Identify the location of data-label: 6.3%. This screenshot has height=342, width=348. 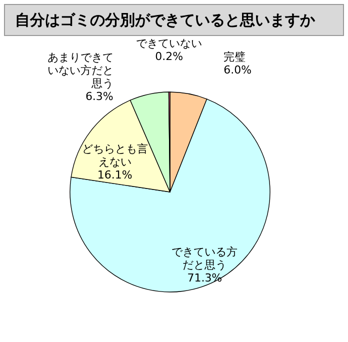
(99, 97).